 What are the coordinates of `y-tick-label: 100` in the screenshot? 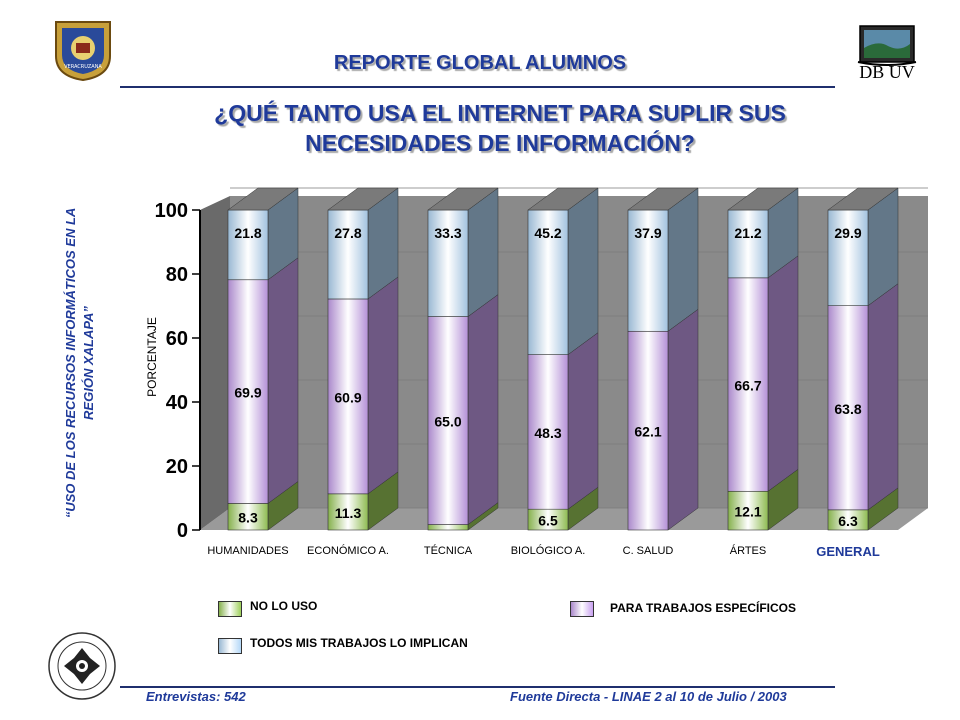 It's located at (171, 211).